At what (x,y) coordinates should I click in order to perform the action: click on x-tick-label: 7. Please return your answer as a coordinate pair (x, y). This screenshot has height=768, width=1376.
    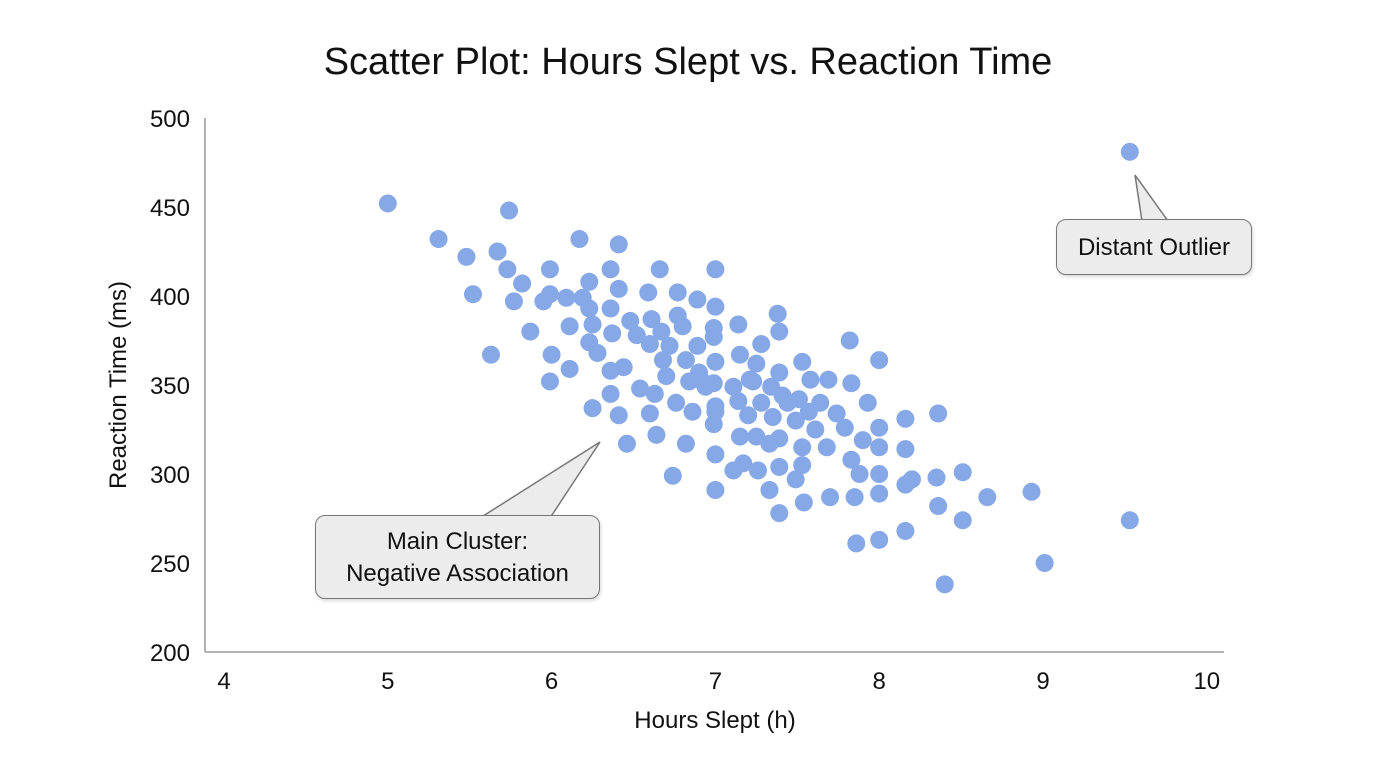
    Looking at the image, I should click on (715, 681).